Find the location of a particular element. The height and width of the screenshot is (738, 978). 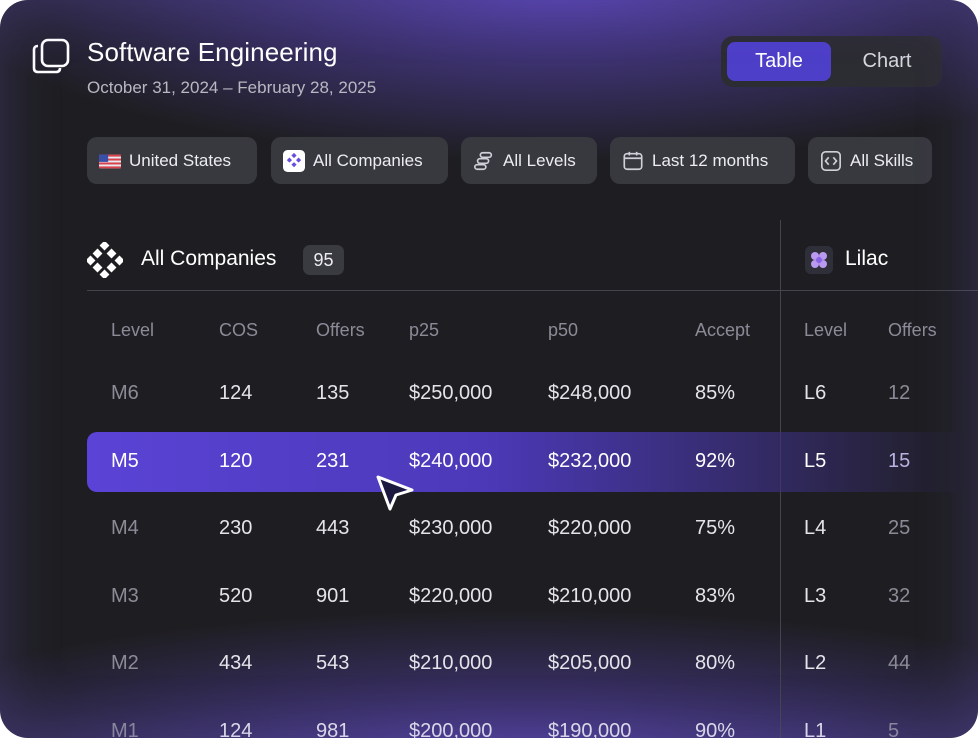

cell-p25: $250,000 is located at coordinates (451, 393).